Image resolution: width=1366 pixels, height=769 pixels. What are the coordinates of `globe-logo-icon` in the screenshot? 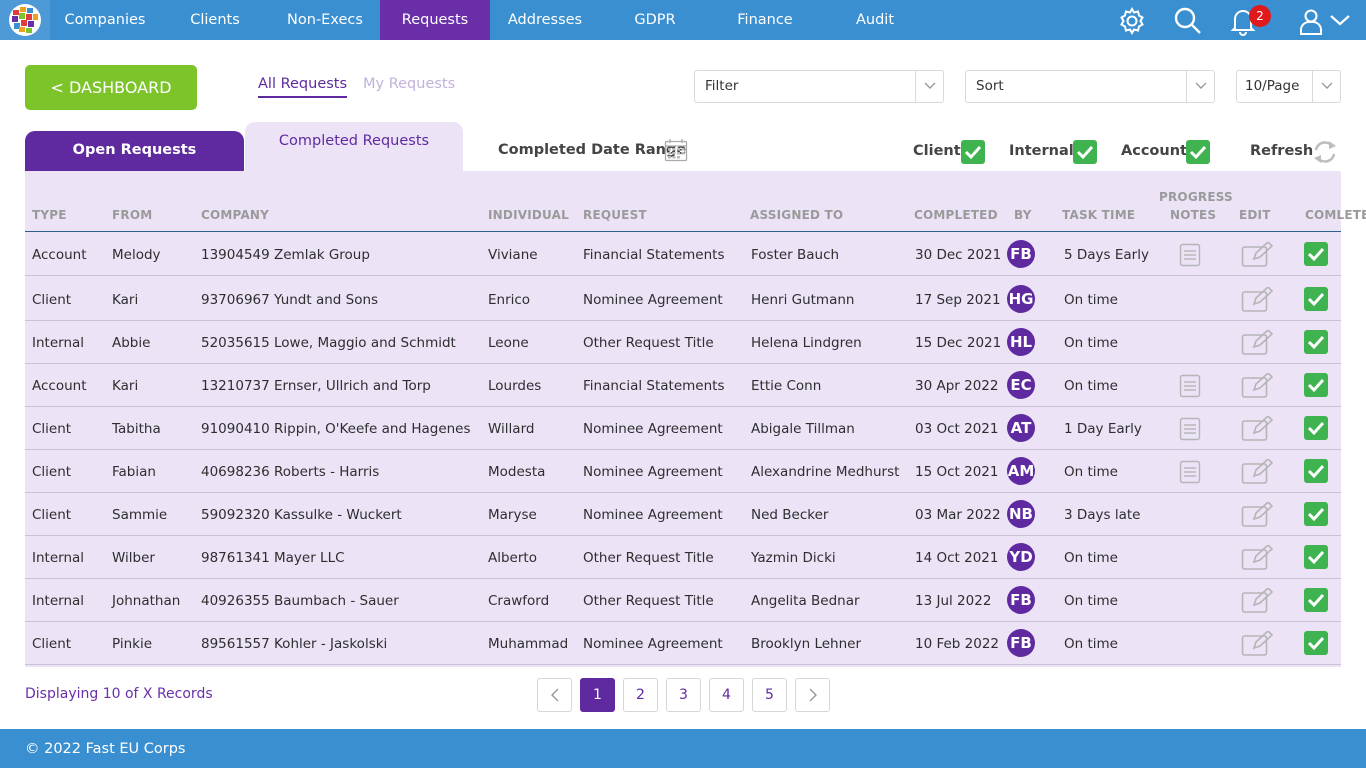 It's located at (25, 20).